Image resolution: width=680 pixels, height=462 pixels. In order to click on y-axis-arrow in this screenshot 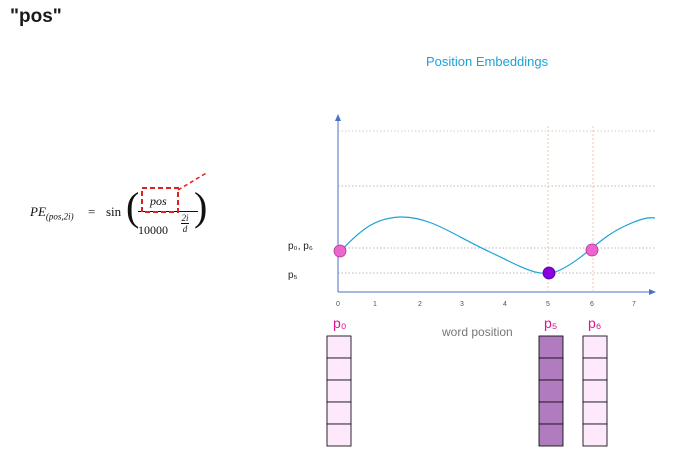, I will do `click(338, 117)`.